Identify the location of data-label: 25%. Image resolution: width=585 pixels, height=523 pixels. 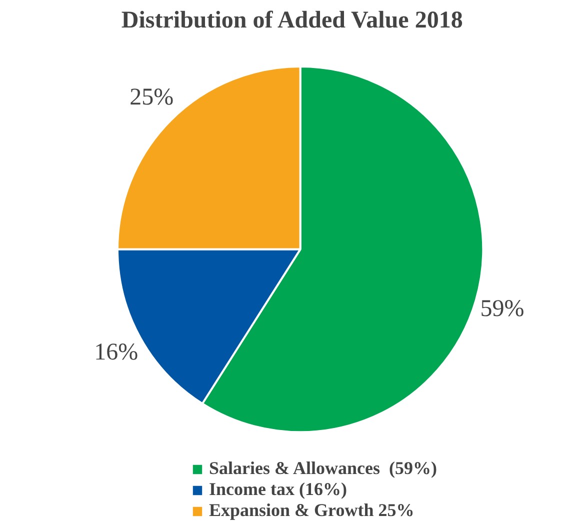
(152, 97).